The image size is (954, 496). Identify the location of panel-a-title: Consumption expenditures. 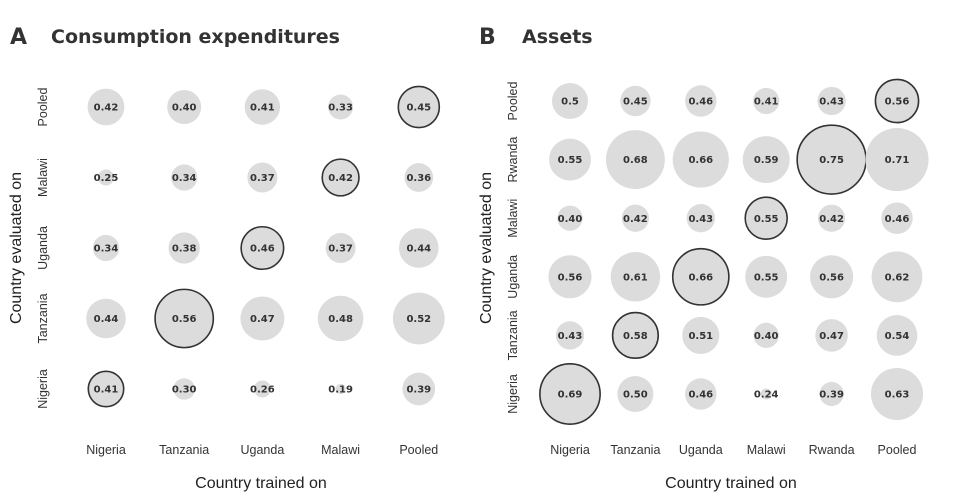
(195, 37).